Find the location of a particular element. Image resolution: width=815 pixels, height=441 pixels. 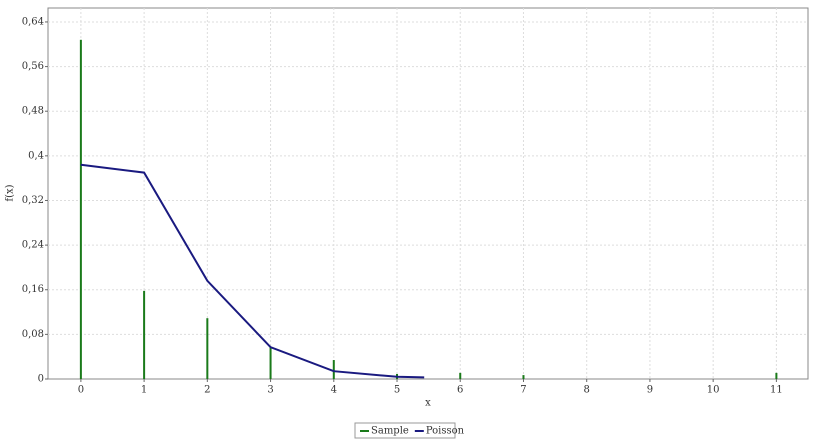

legend-box is located at coordinates (405, 430).